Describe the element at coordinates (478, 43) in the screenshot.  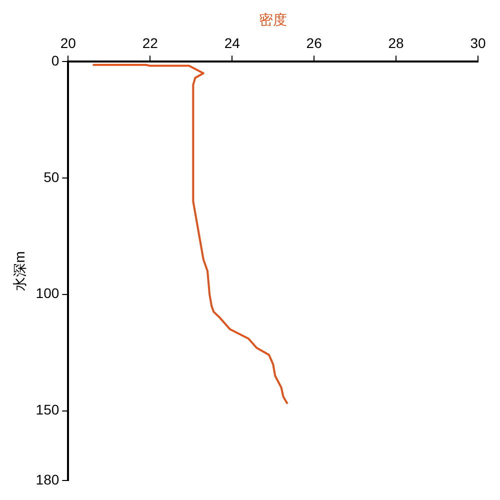
I see `x-tick-label: 30` at that location.